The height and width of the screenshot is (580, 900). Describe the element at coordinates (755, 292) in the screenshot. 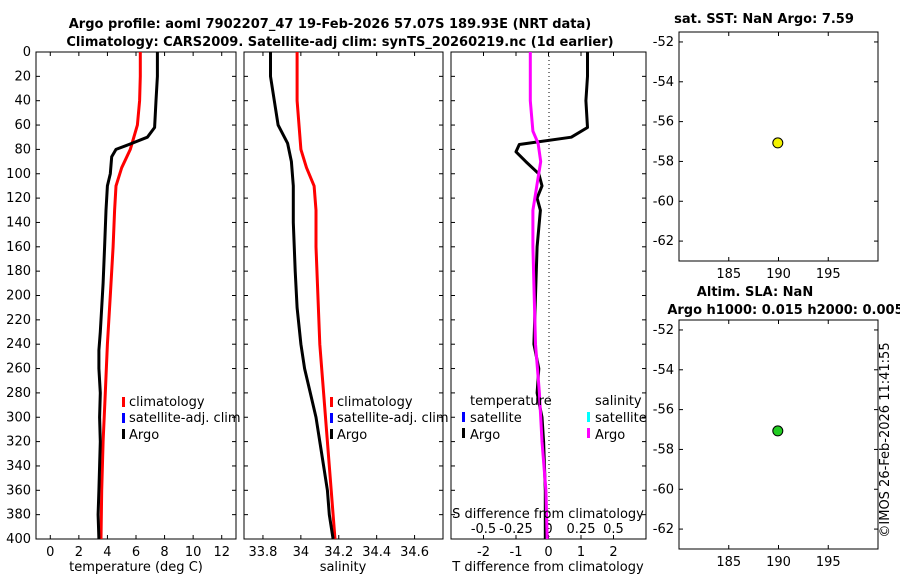

I see `sla-map-title-line1: Altim. SLA: NaN` at that location.